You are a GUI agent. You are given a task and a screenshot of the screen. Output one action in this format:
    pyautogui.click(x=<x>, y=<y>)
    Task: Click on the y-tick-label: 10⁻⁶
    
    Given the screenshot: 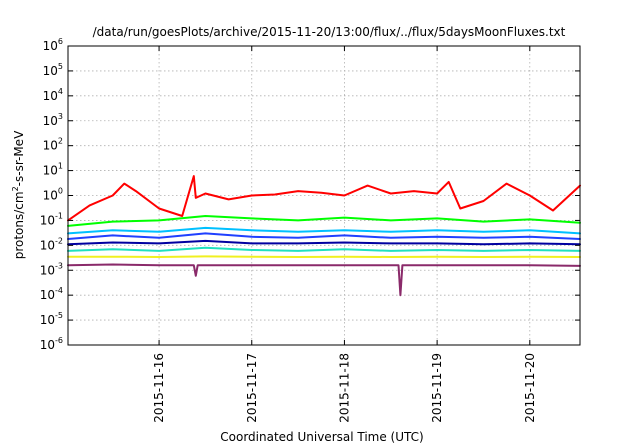 What is the action you would take?
    pyautogui.click(x=51, y=344)
    